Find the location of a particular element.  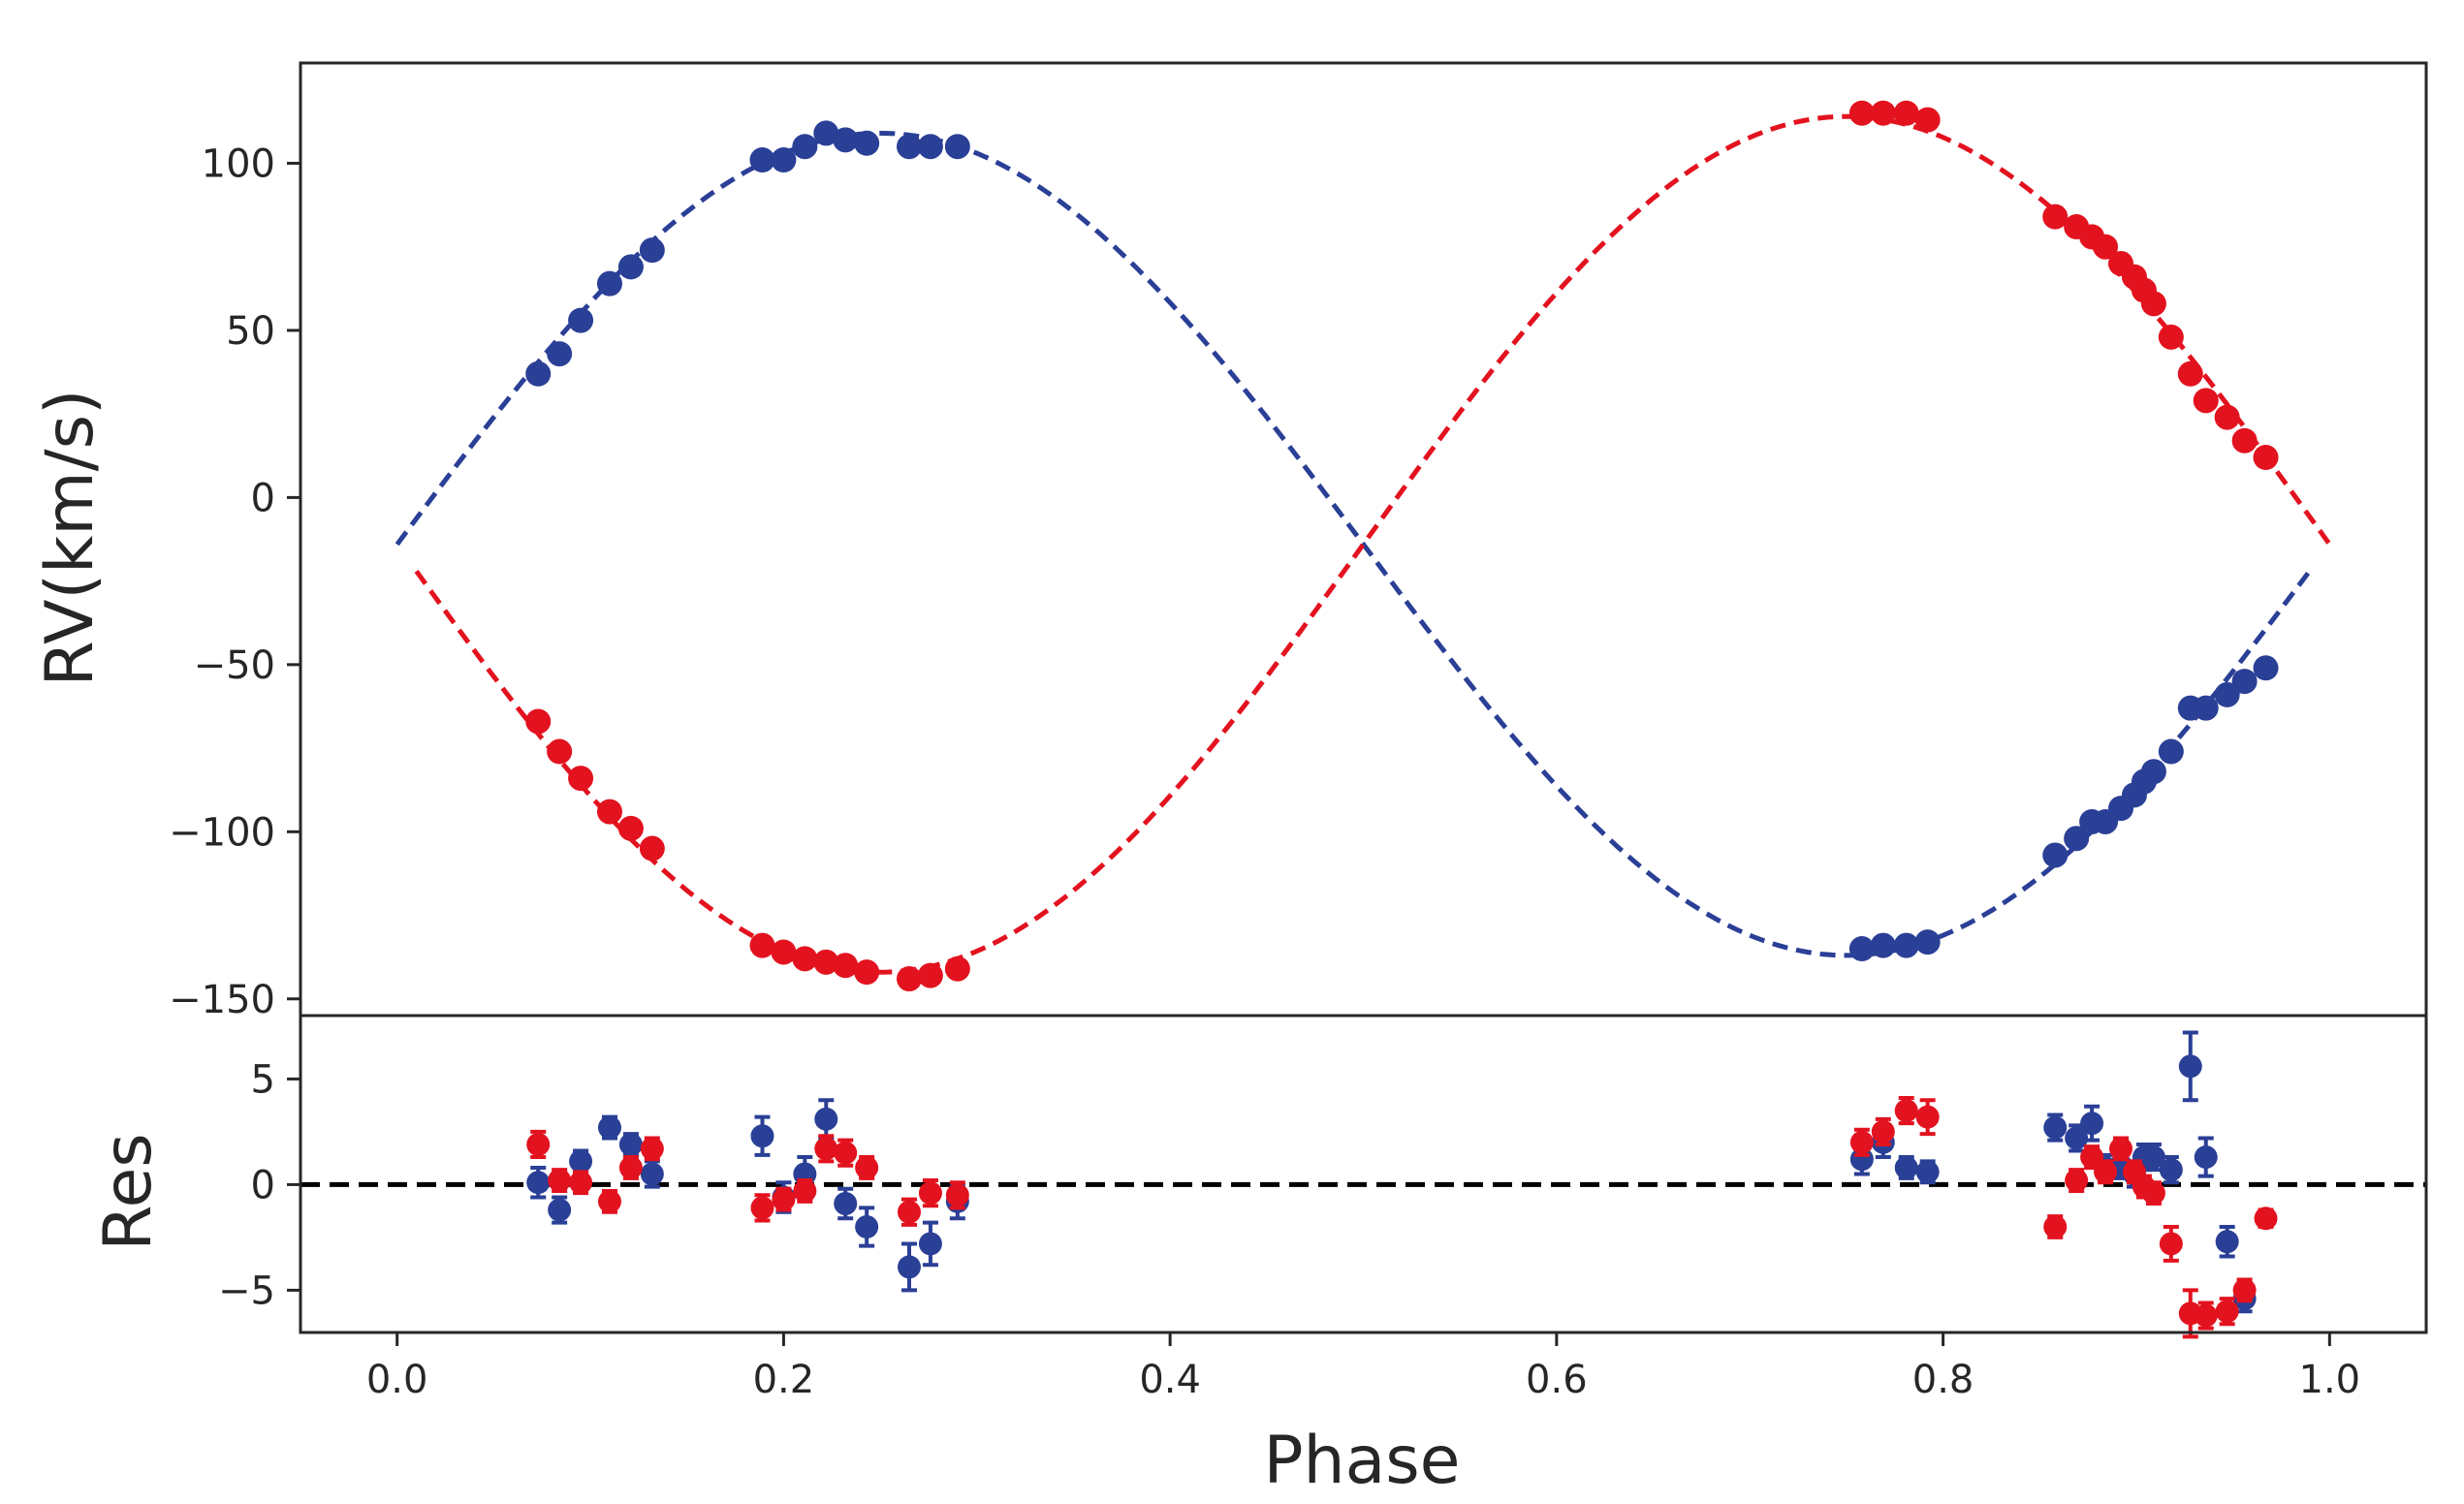

rv-y-tick-label: −150 is located at coordinates (222, 1000).